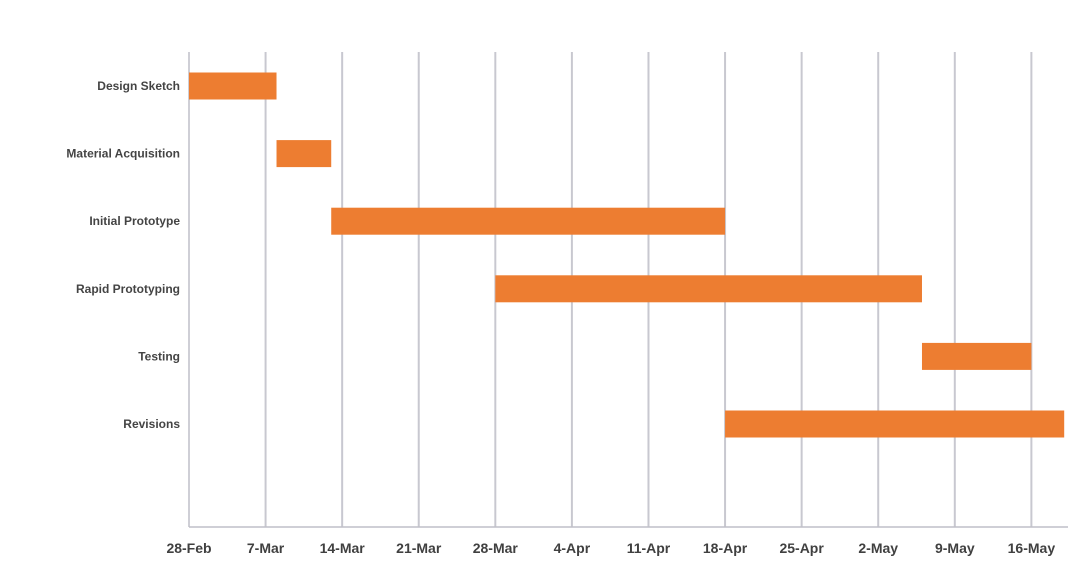 This screenshot has height=584, width=1092. Describe the element at coordinates (343, 548) in the screenshot. I see `x-tick-label: 14-Mar` at that location.